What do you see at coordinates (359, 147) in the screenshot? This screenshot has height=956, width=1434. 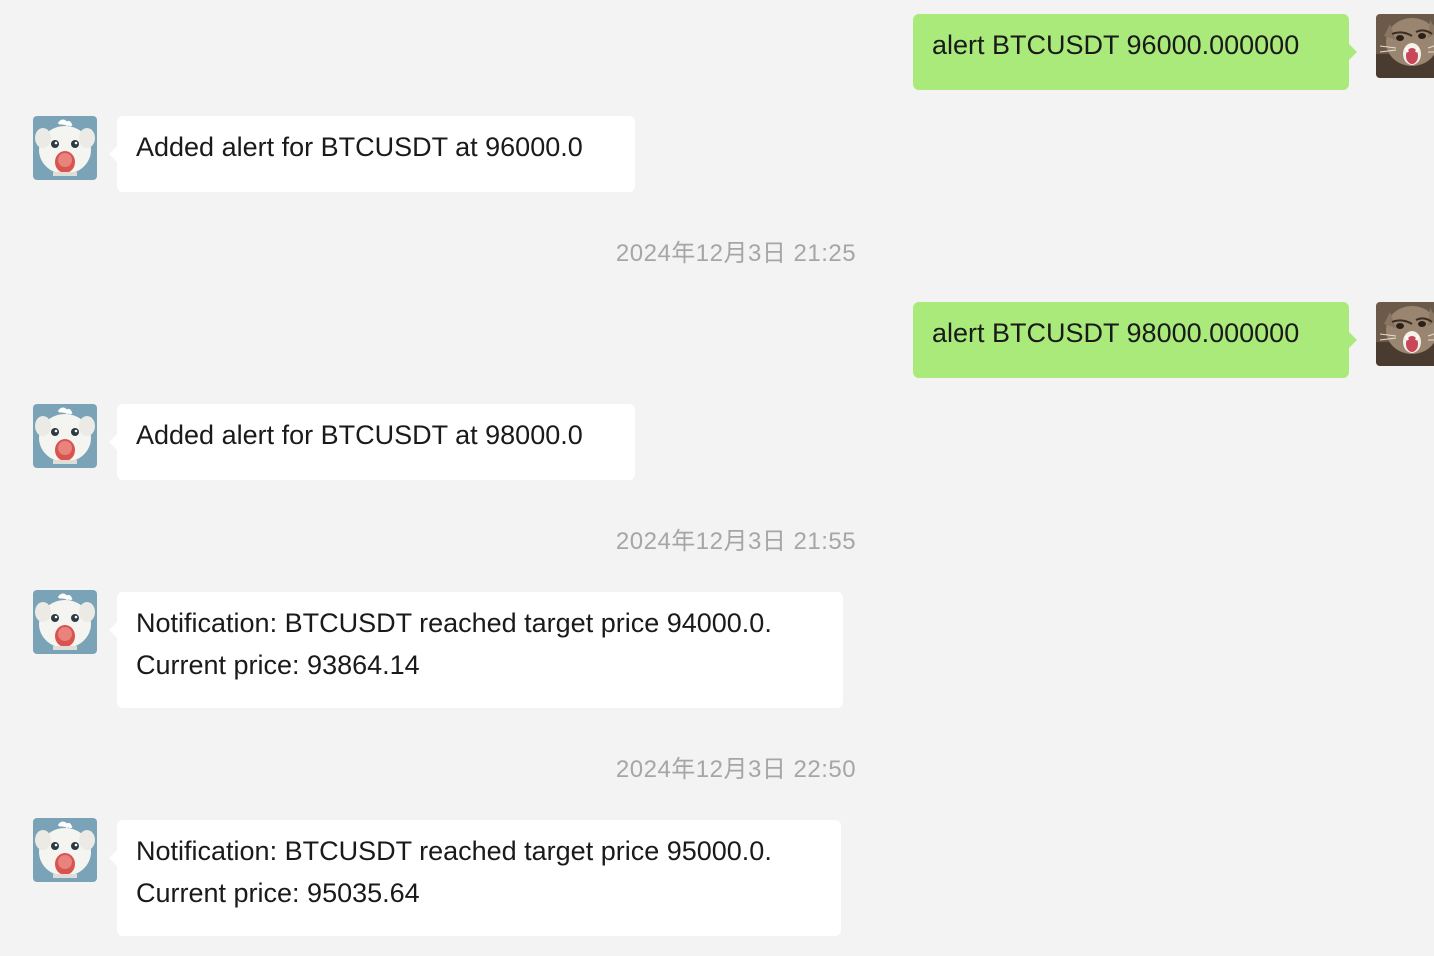 I see `message-text: Added alert for BTCUSDT at 96000.0` at bounding box center [359, 147].